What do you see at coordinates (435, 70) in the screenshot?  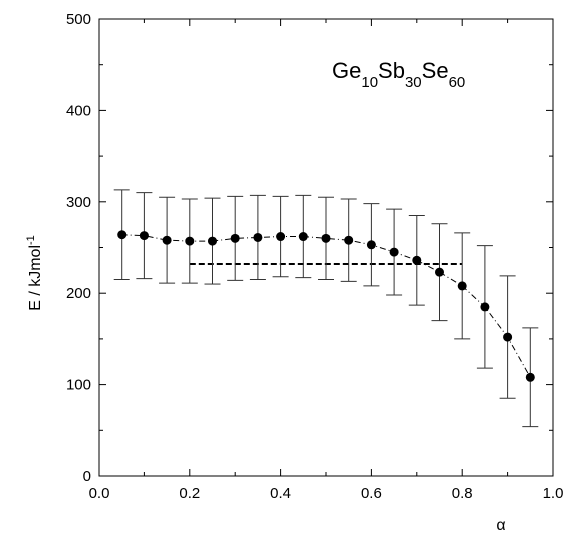 I see `annotation-element: Se` at bounding box center [435, 70].